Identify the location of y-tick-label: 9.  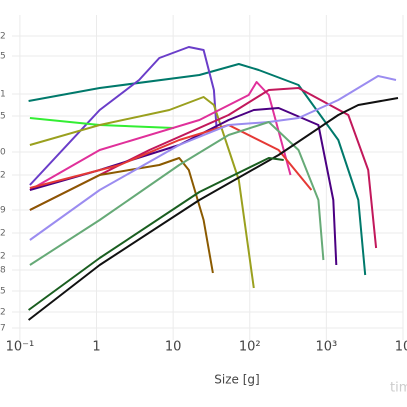
(3, 211).